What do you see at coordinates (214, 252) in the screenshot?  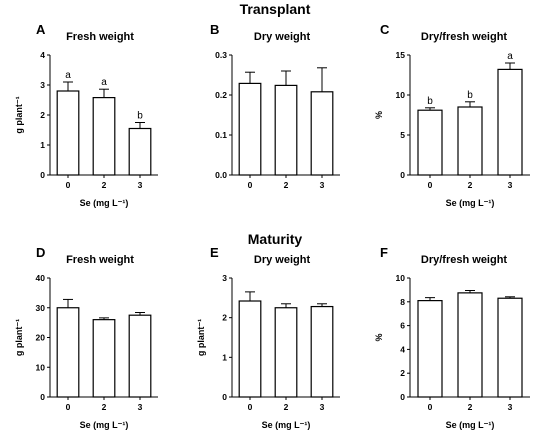 I see `panel-letter-e: E` at bounding box center [214, 252].